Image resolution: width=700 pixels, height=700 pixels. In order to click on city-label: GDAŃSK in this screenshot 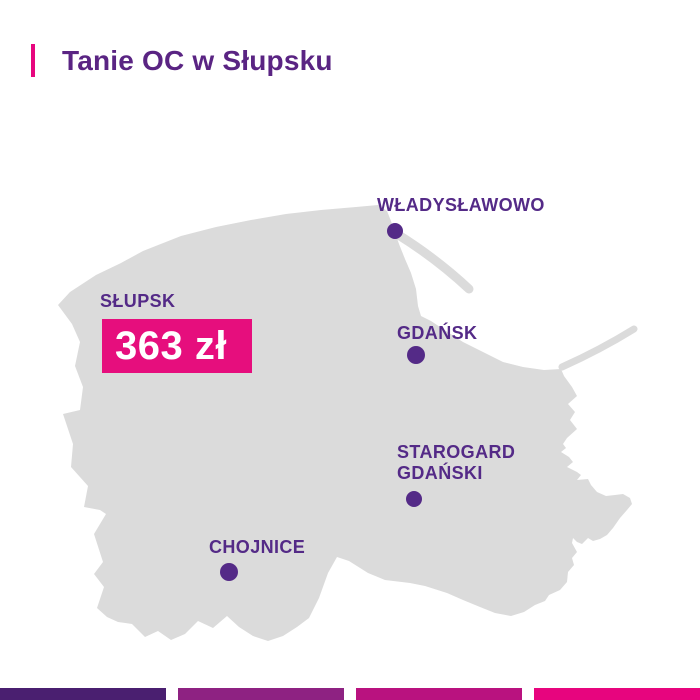, I will do `click(437, 333)`.